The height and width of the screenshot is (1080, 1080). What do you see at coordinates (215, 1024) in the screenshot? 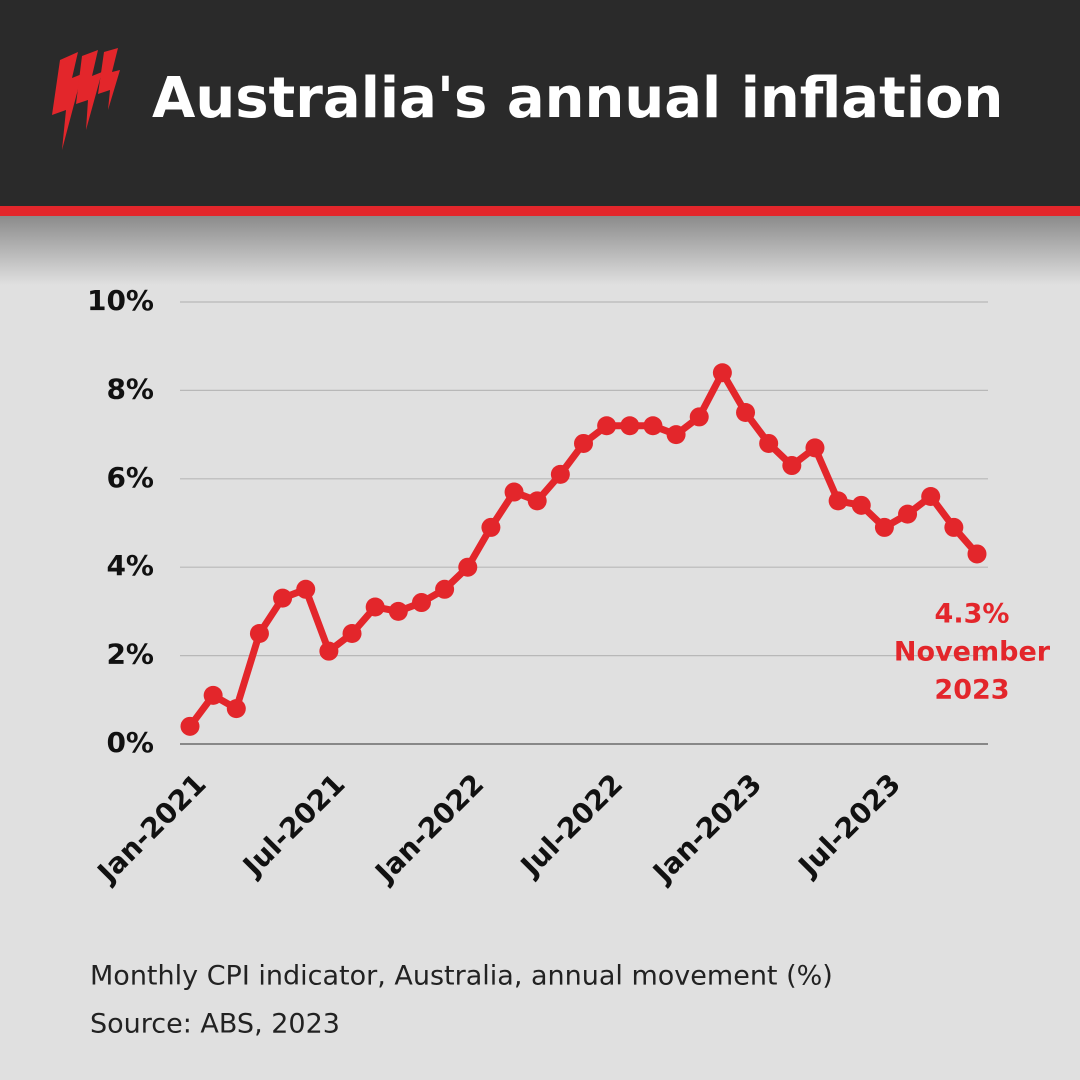
I see `source: Source: ABS, 2023` at bounding box center [215, 1024].